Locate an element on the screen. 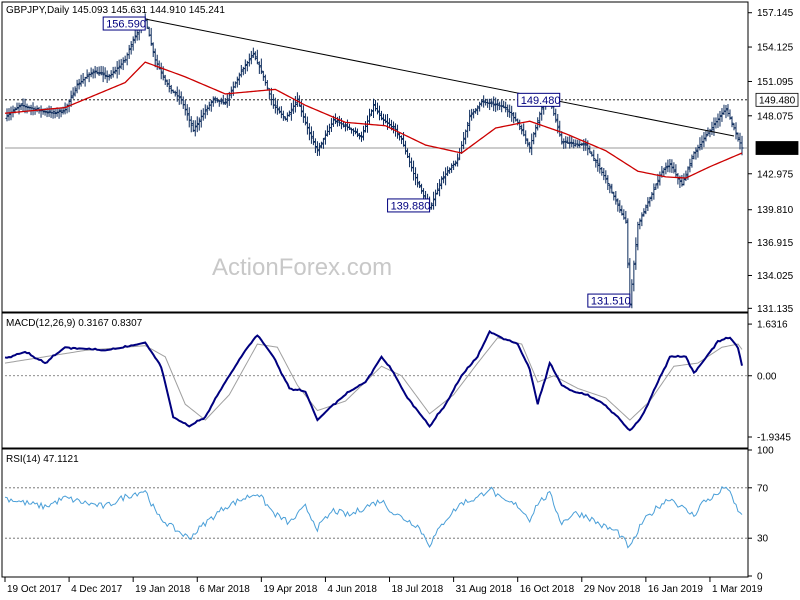 This screenshot has height=600, width=800. price-y-tick-label: 151.095 is located at coordinates (775, 82).